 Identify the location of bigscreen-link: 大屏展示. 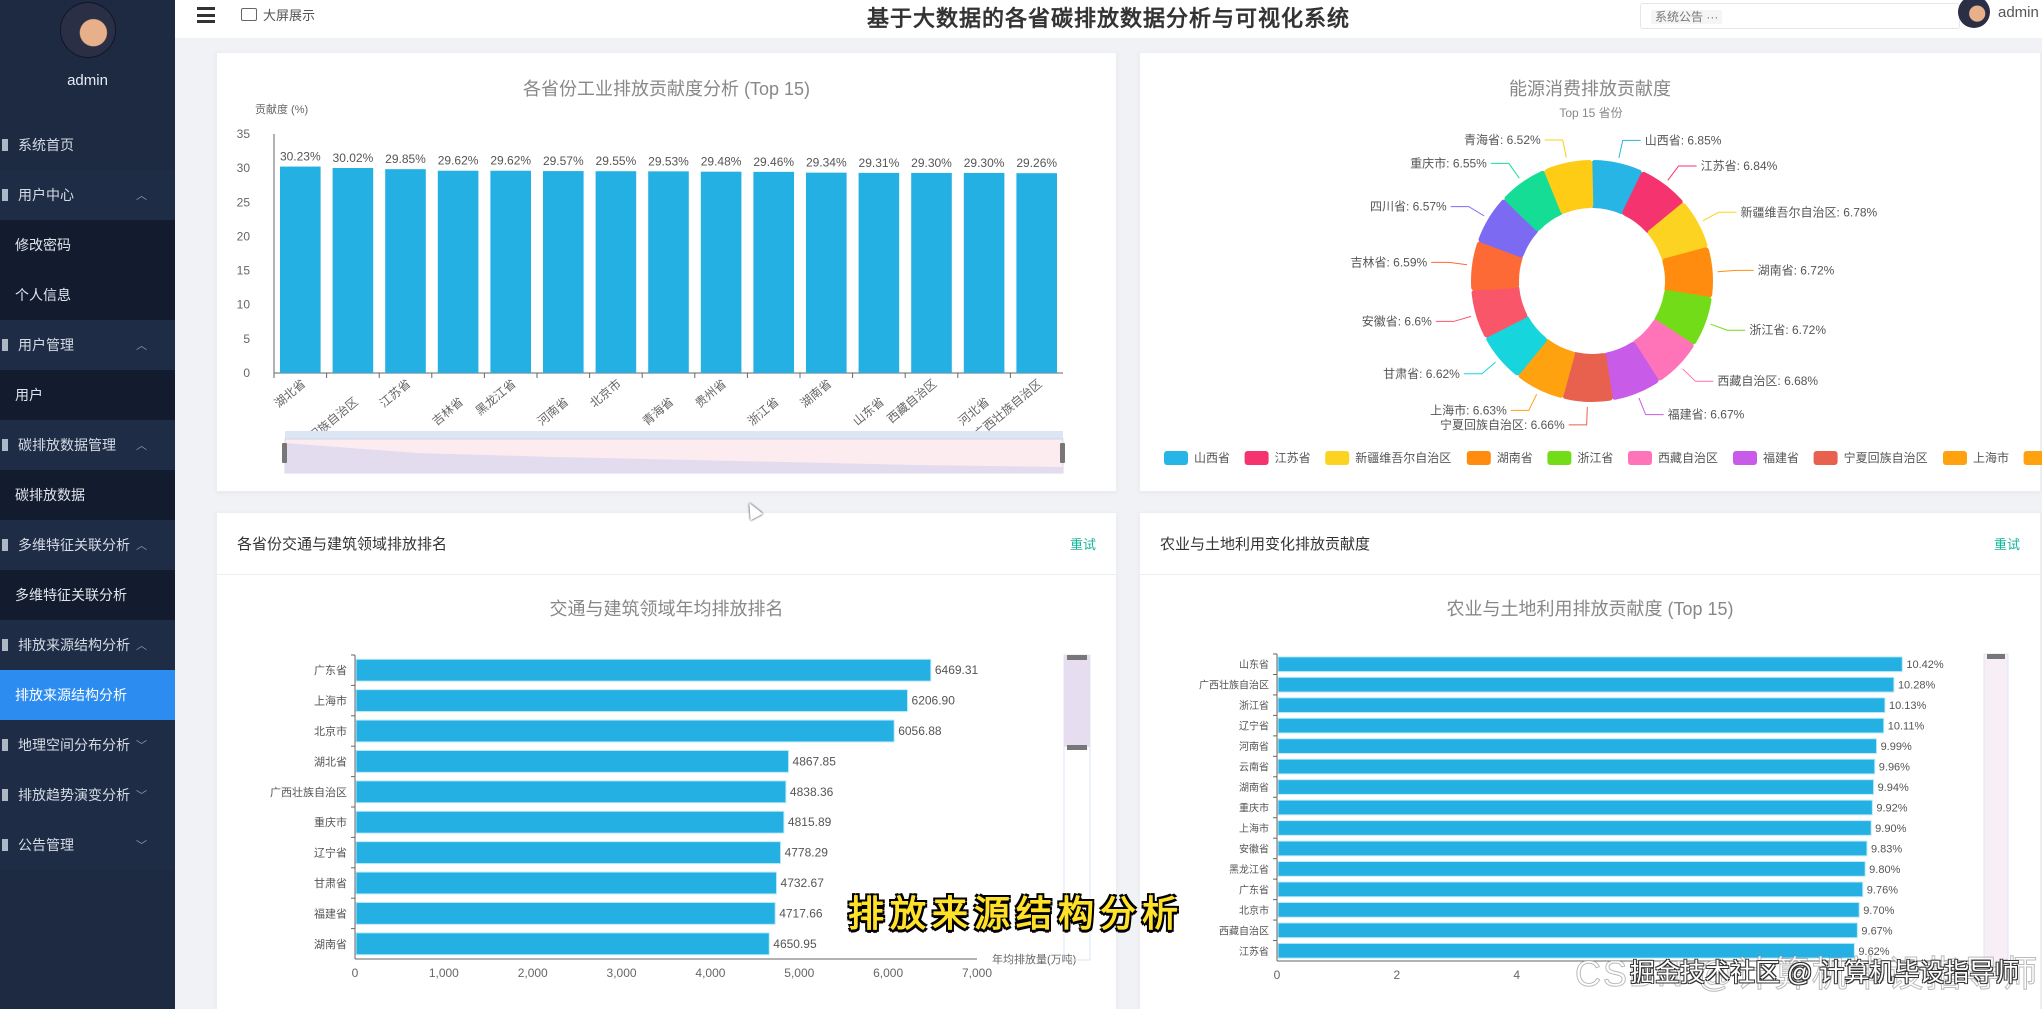
(278, 14).